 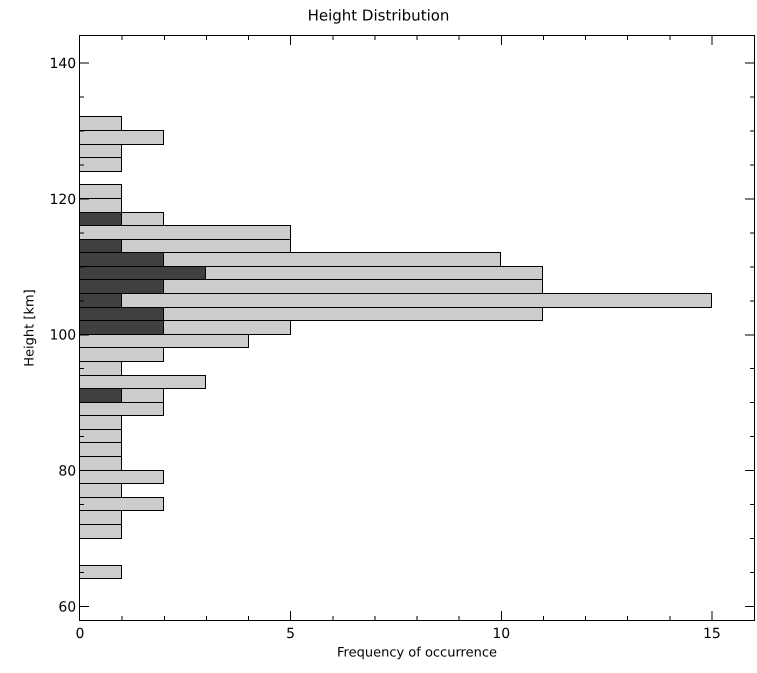 I want to click on x-tick-label: 0, so click(x=80, y=634).